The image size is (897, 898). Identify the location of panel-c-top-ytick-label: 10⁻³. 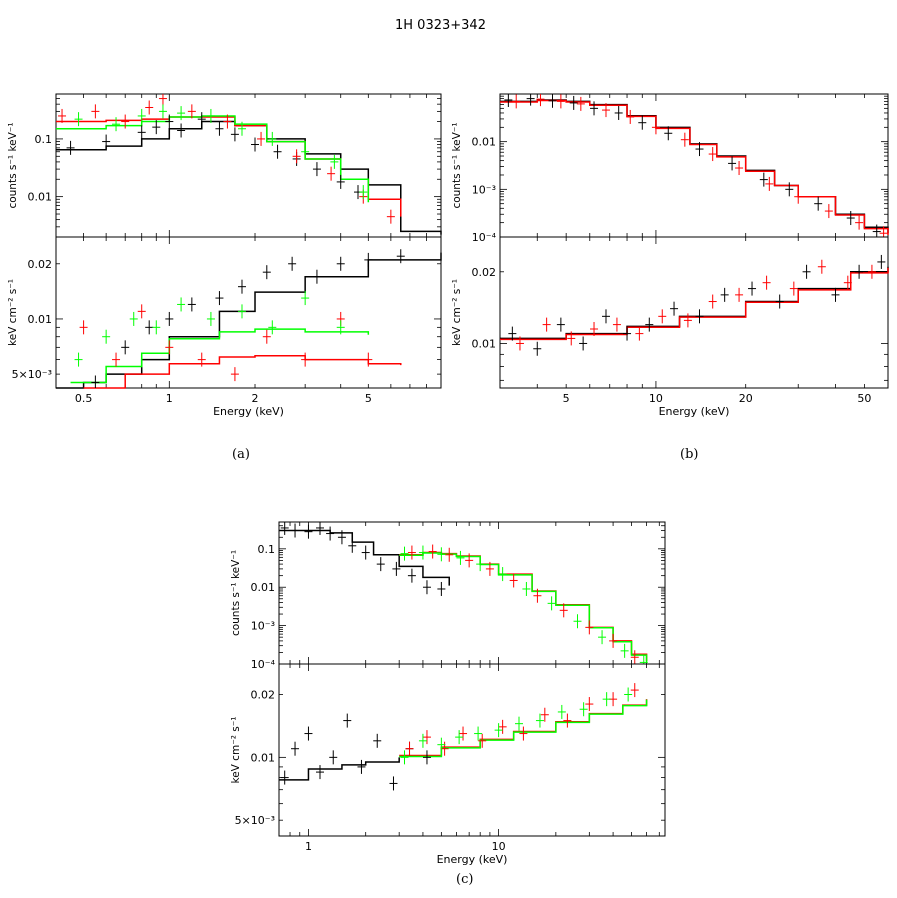
(263, 626).